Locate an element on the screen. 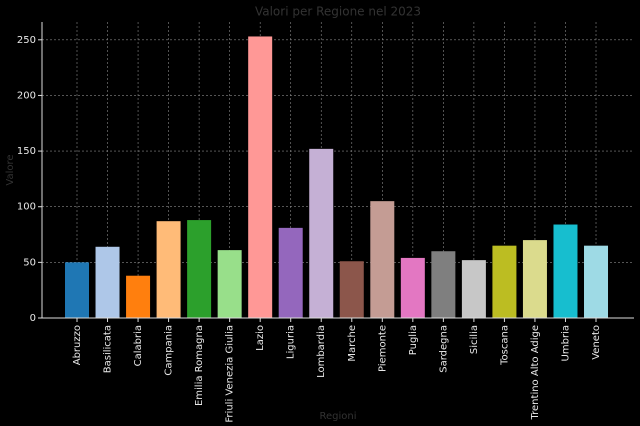  x-tick-label: Toscana is located at coordinates (504, 345).